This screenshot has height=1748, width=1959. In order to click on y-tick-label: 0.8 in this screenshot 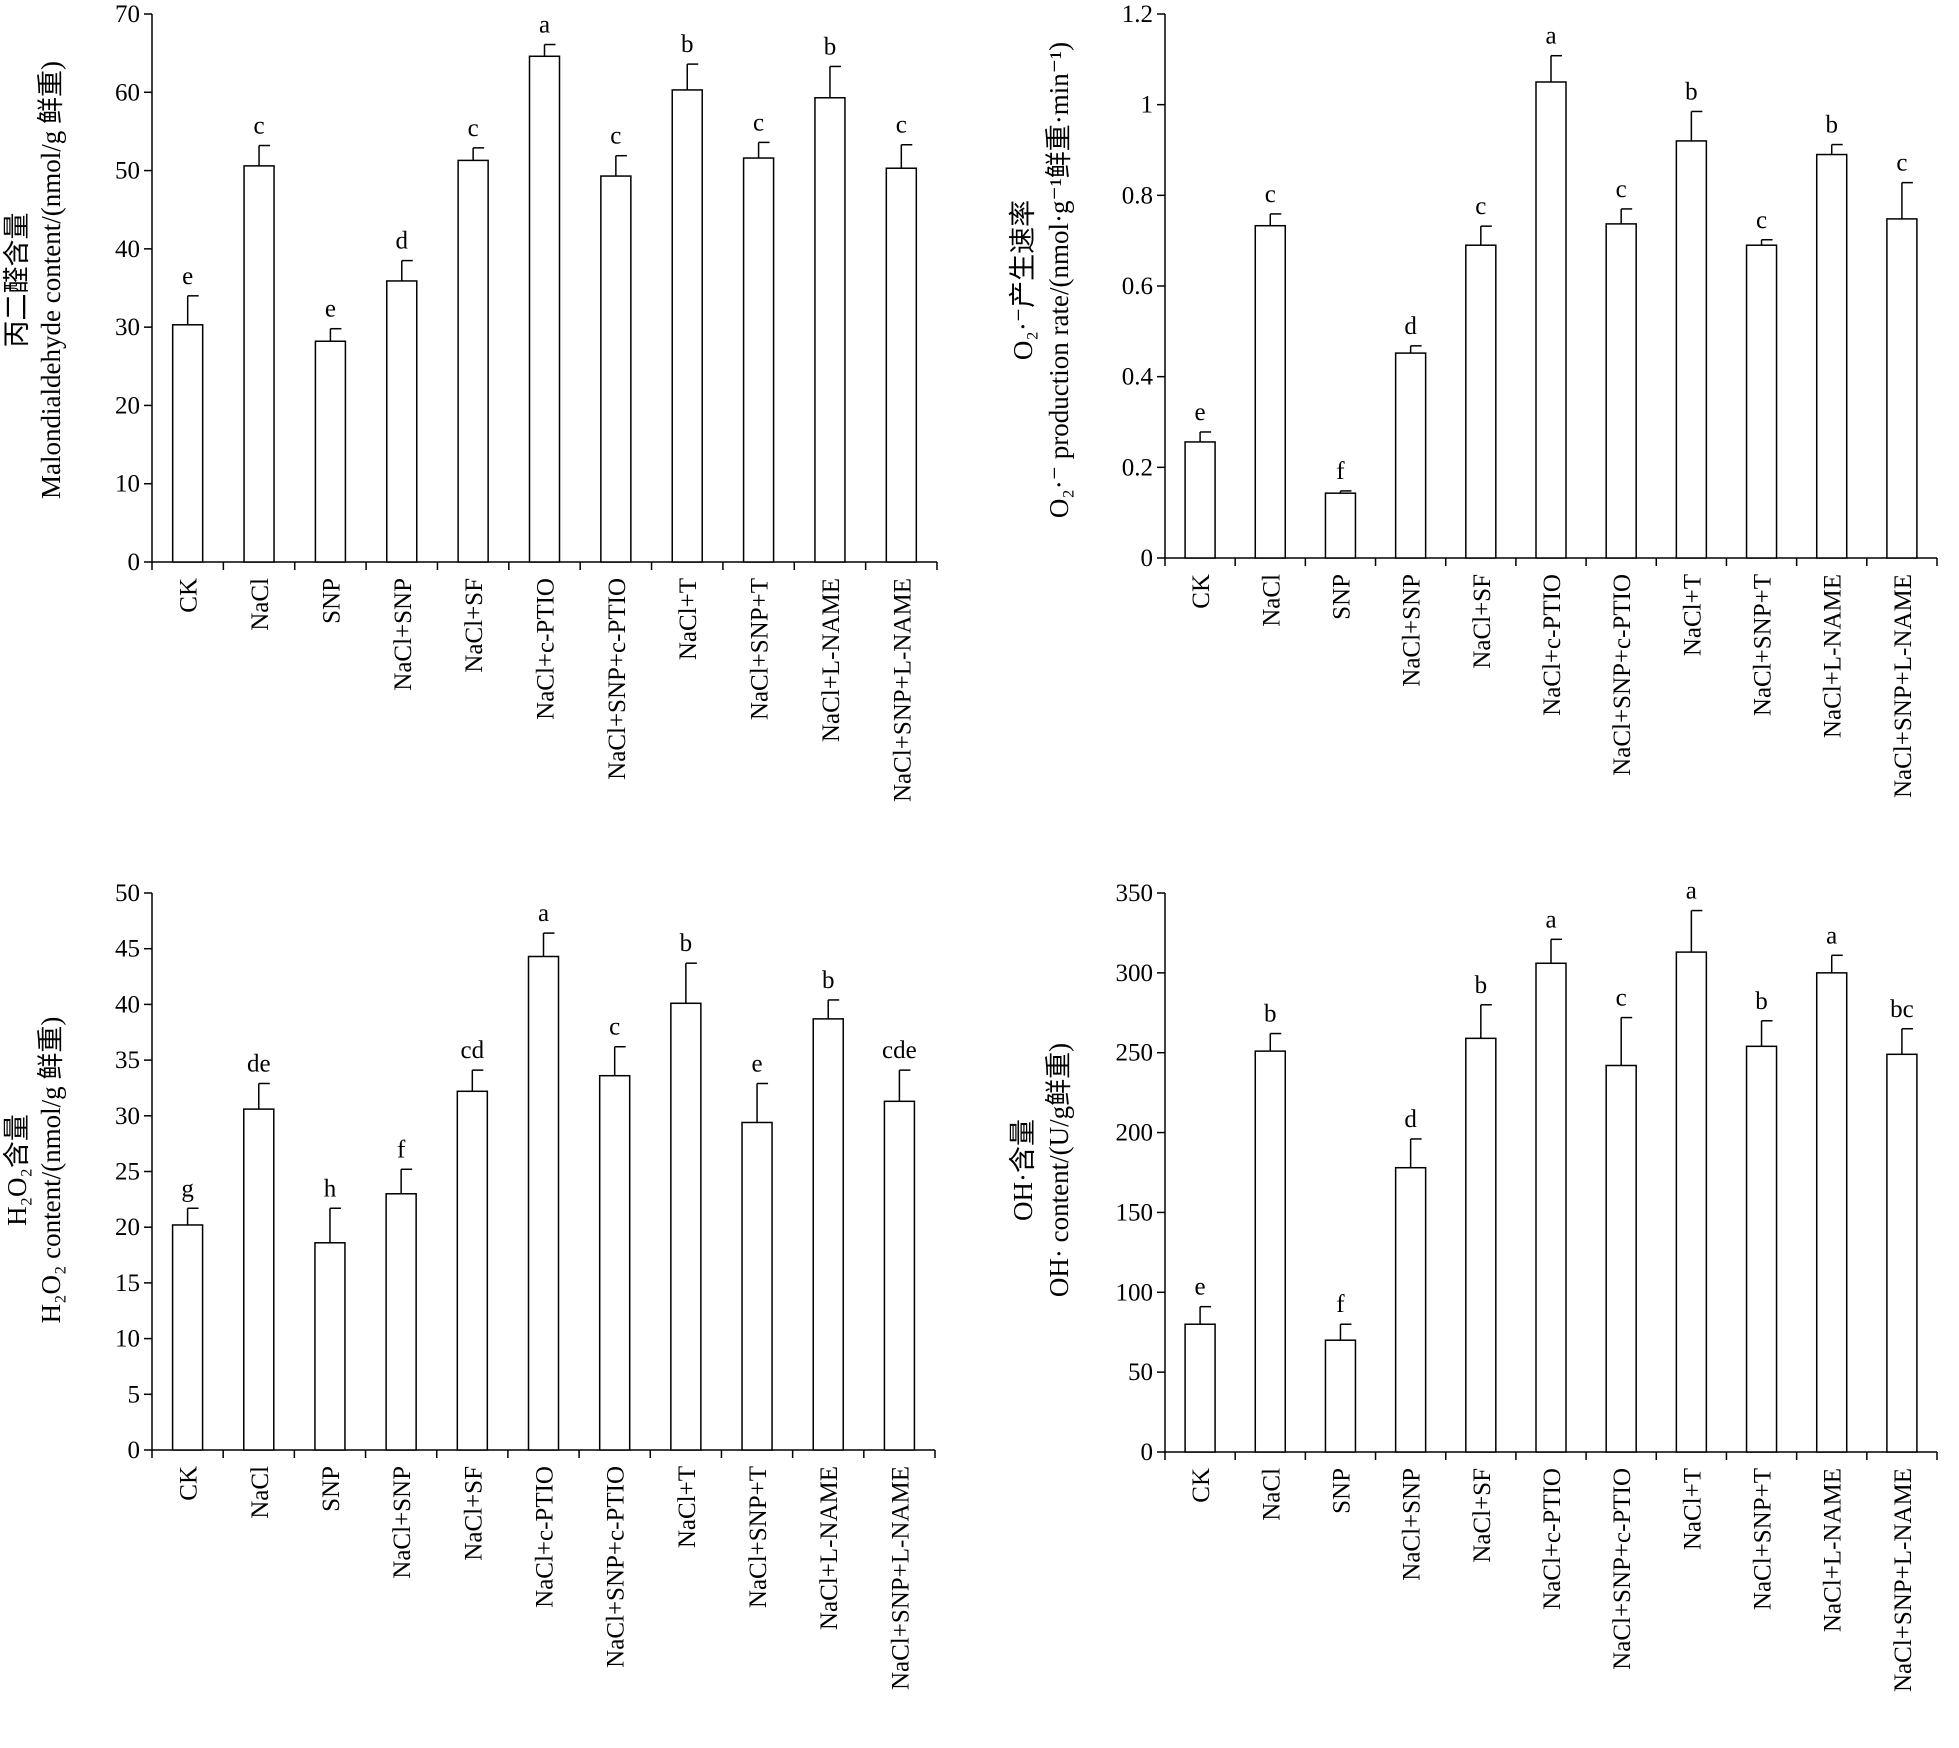, I will do `click(1137, 195)`.